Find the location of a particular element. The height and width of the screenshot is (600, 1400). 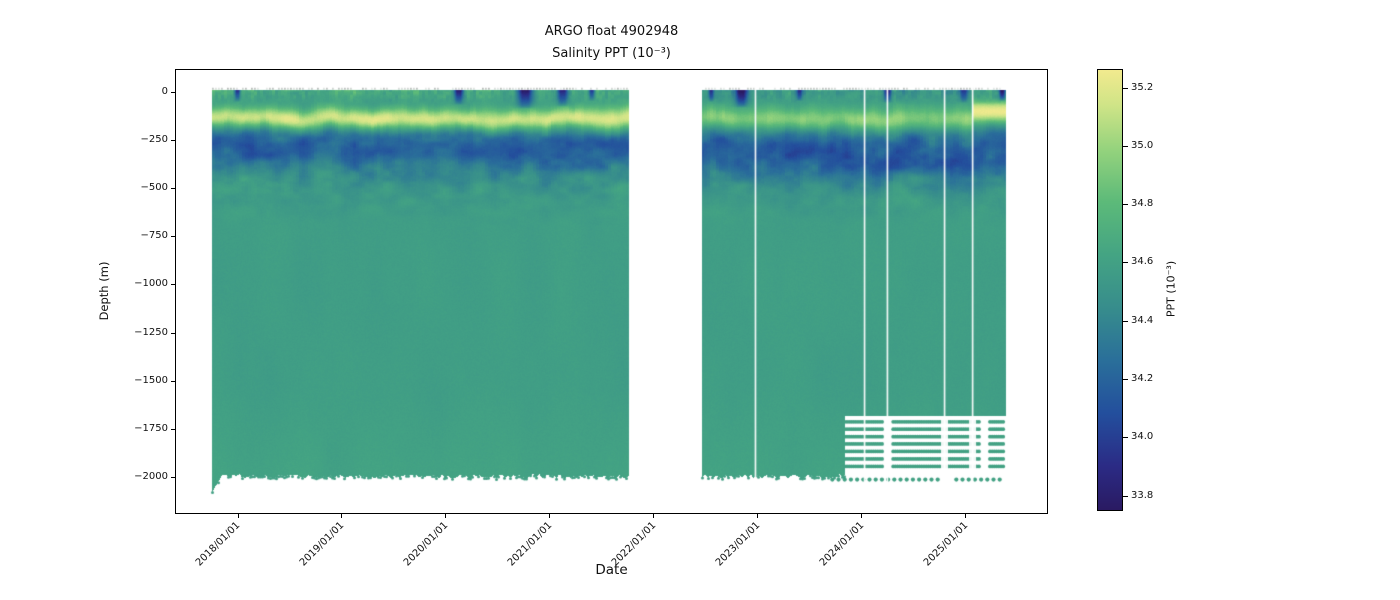

y-tick-label: −750 is located at coordinates (154, 236).